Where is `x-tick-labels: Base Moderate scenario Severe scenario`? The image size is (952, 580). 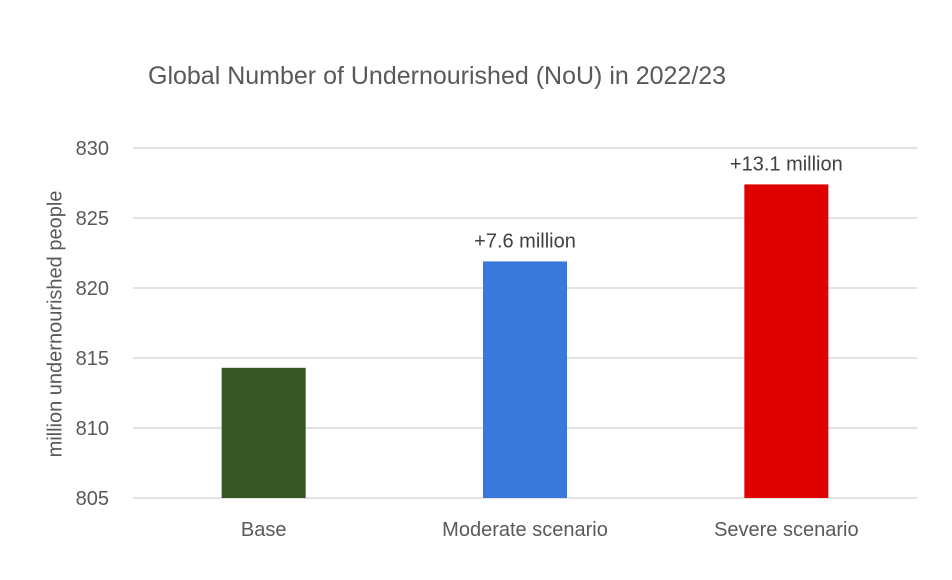
x-tick-labels: Base Moderate scenario Severe scenario is located at coordinates (550, 530).